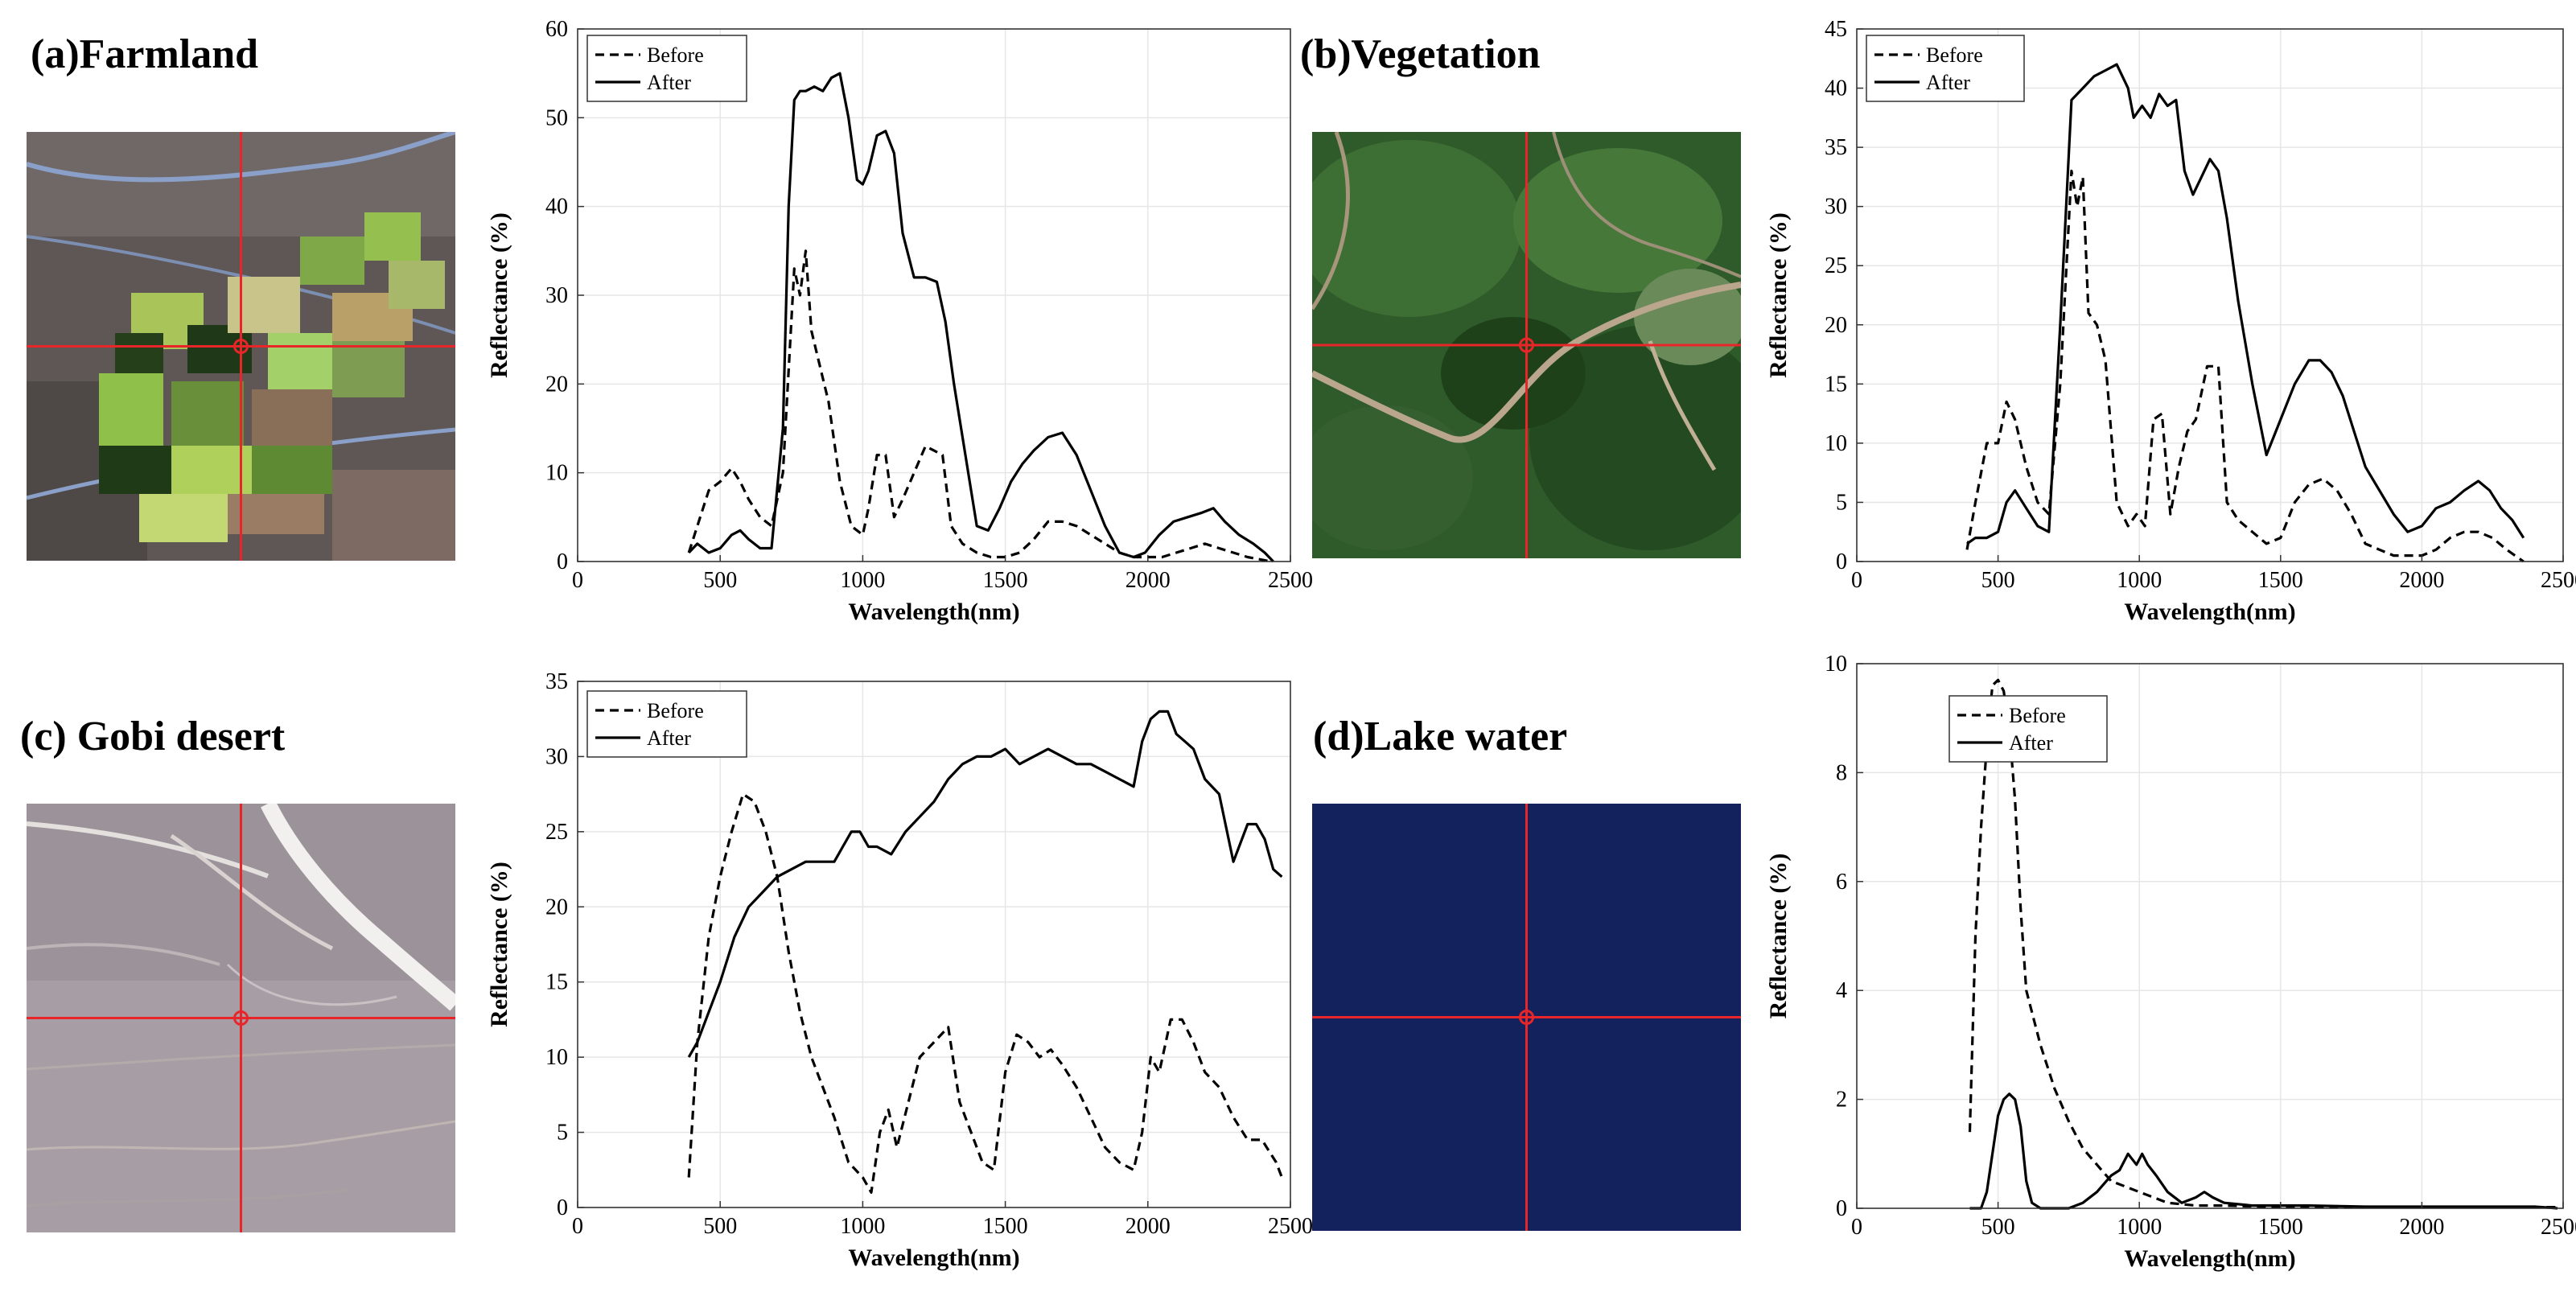 The height and width of the screenshot is (1300, 2576). What do you see at coordinates (1836, 29) in the screenshot?
I see `y-tick-label: 45` at bounding box center [1836, 29].